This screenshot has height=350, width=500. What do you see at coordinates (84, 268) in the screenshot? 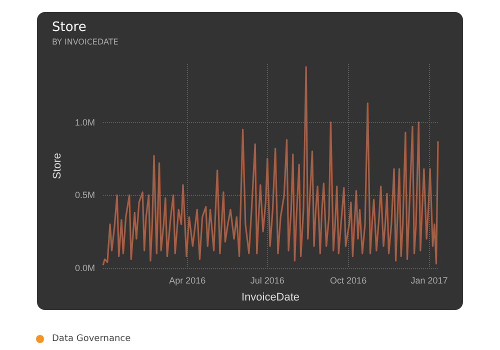
I see `y-tick-label: 0.0M` at bounding box center [84, 268].